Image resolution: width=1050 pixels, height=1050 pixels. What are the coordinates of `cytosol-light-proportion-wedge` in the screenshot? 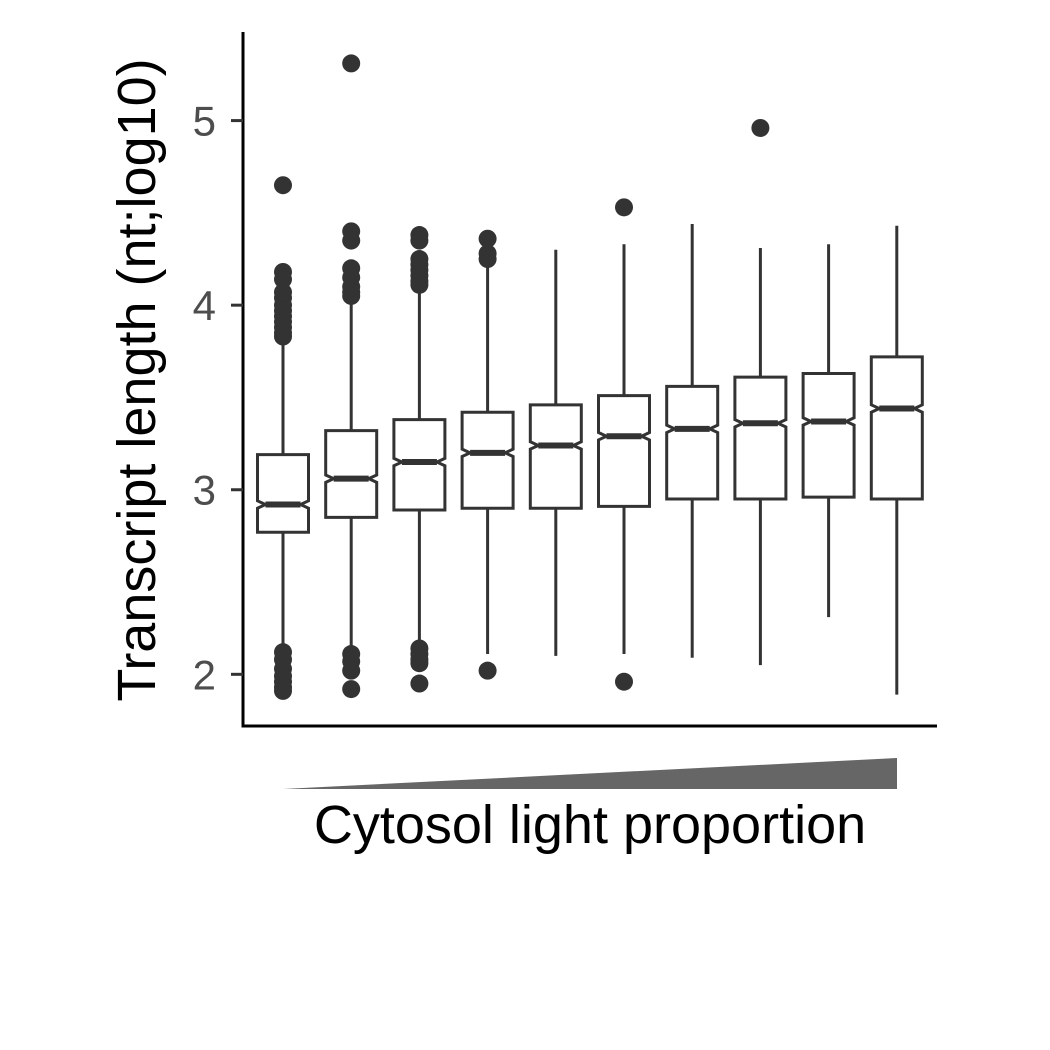 It's located at (590, 773).